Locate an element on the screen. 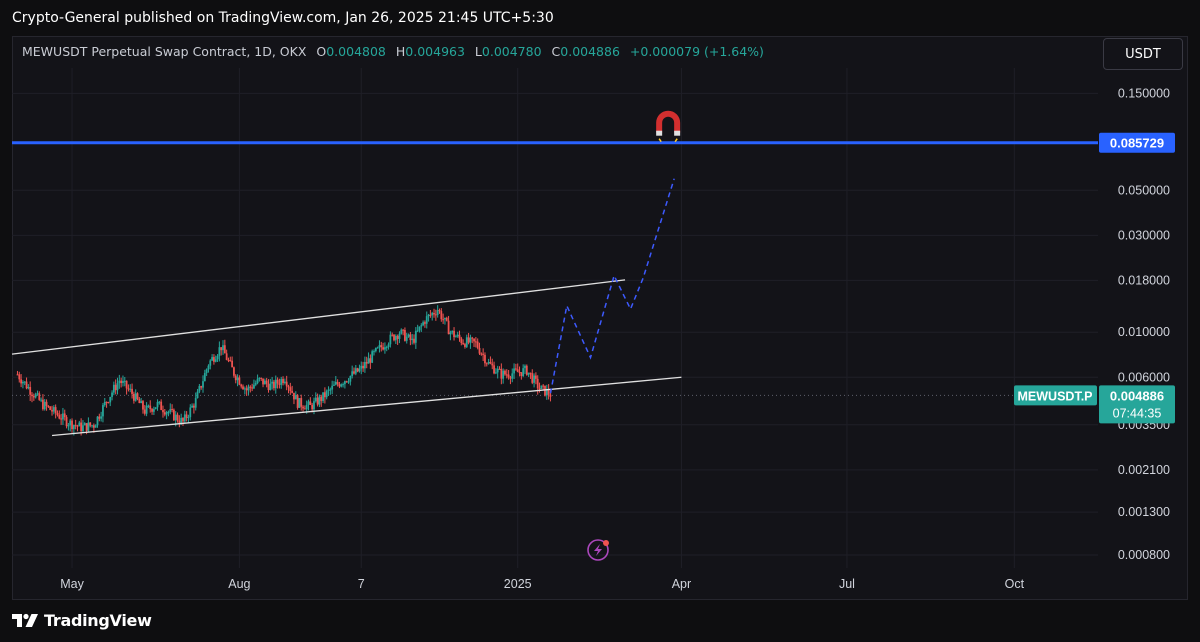  legend-open-value: 0.004808 is located at coordinates (356, 51).